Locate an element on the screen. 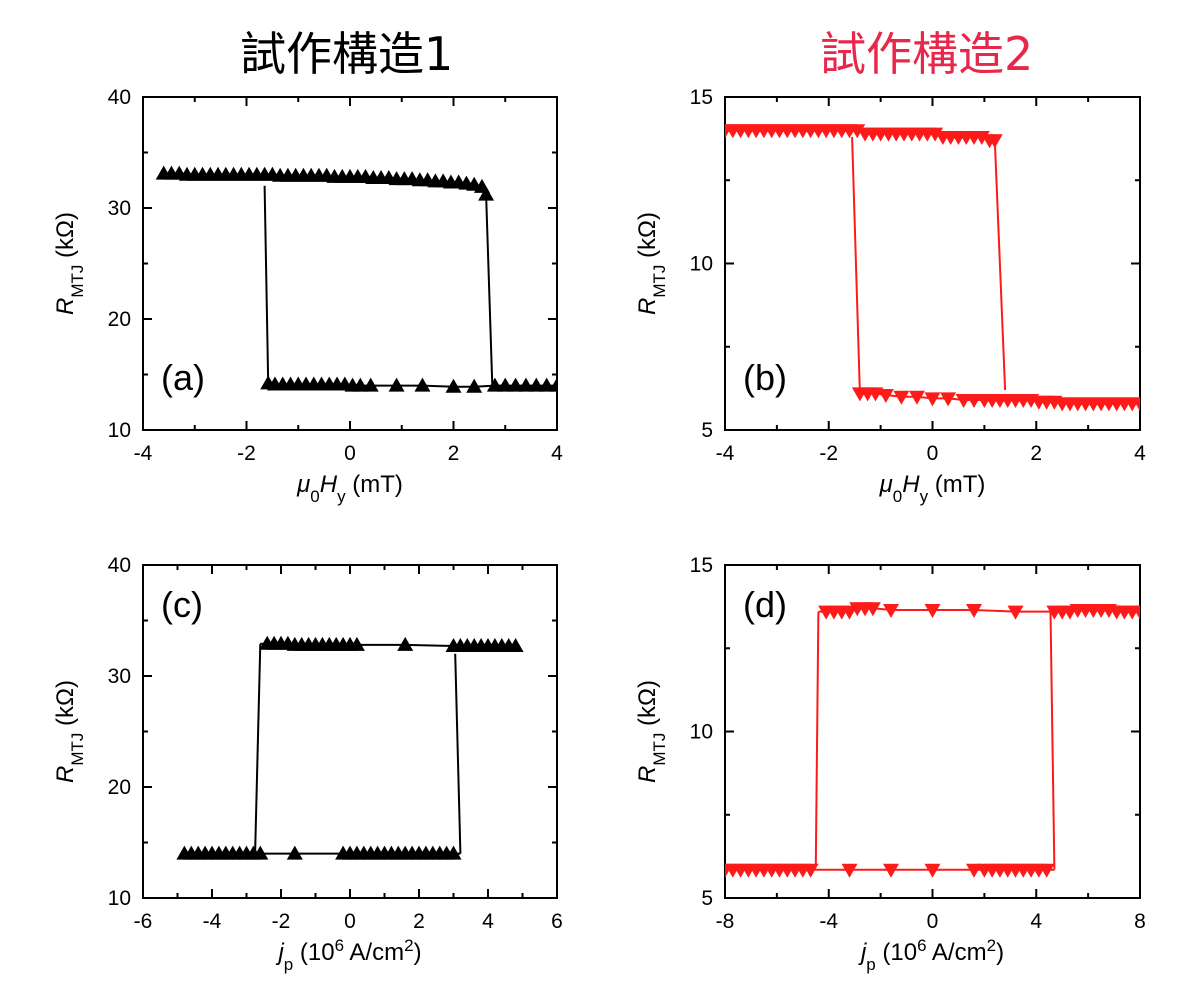  x-tick-label: 6 is located at coordinates (557, 921).